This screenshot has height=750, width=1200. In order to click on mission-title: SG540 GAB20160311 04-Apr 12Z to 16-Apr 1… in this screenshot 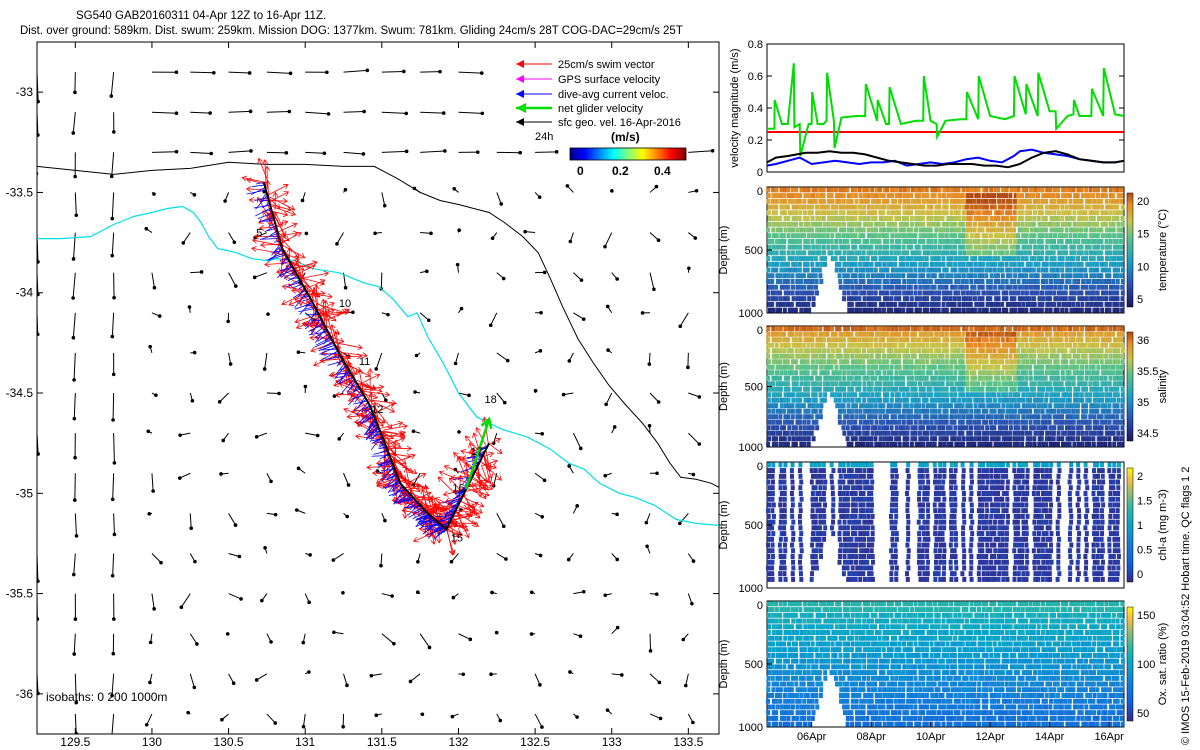, I will do `click(201, 16)`.